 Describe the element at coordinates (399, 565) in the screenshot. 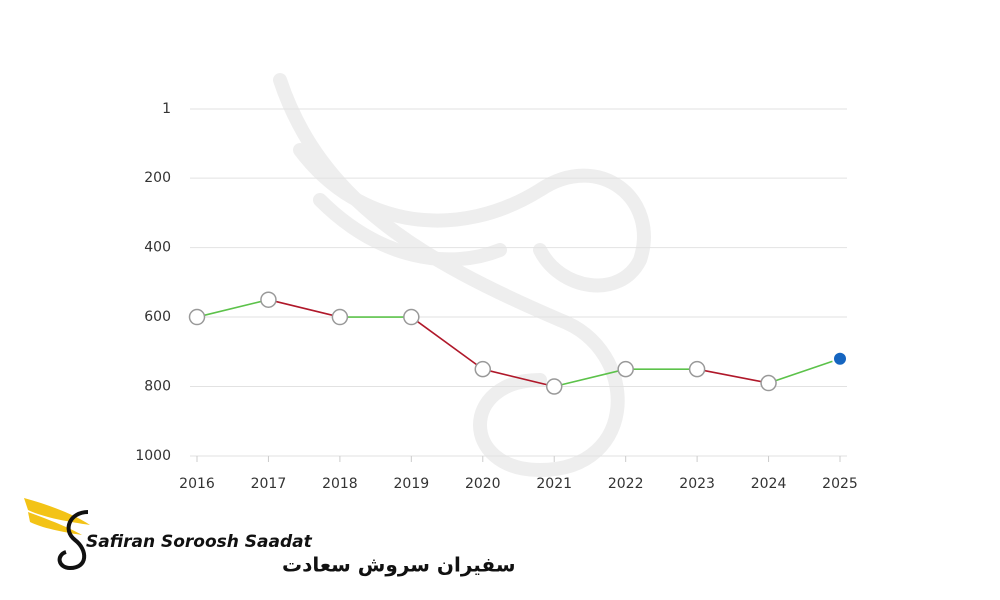

I see `logo-name-fa: سفیران سروش سعادت` at that location.